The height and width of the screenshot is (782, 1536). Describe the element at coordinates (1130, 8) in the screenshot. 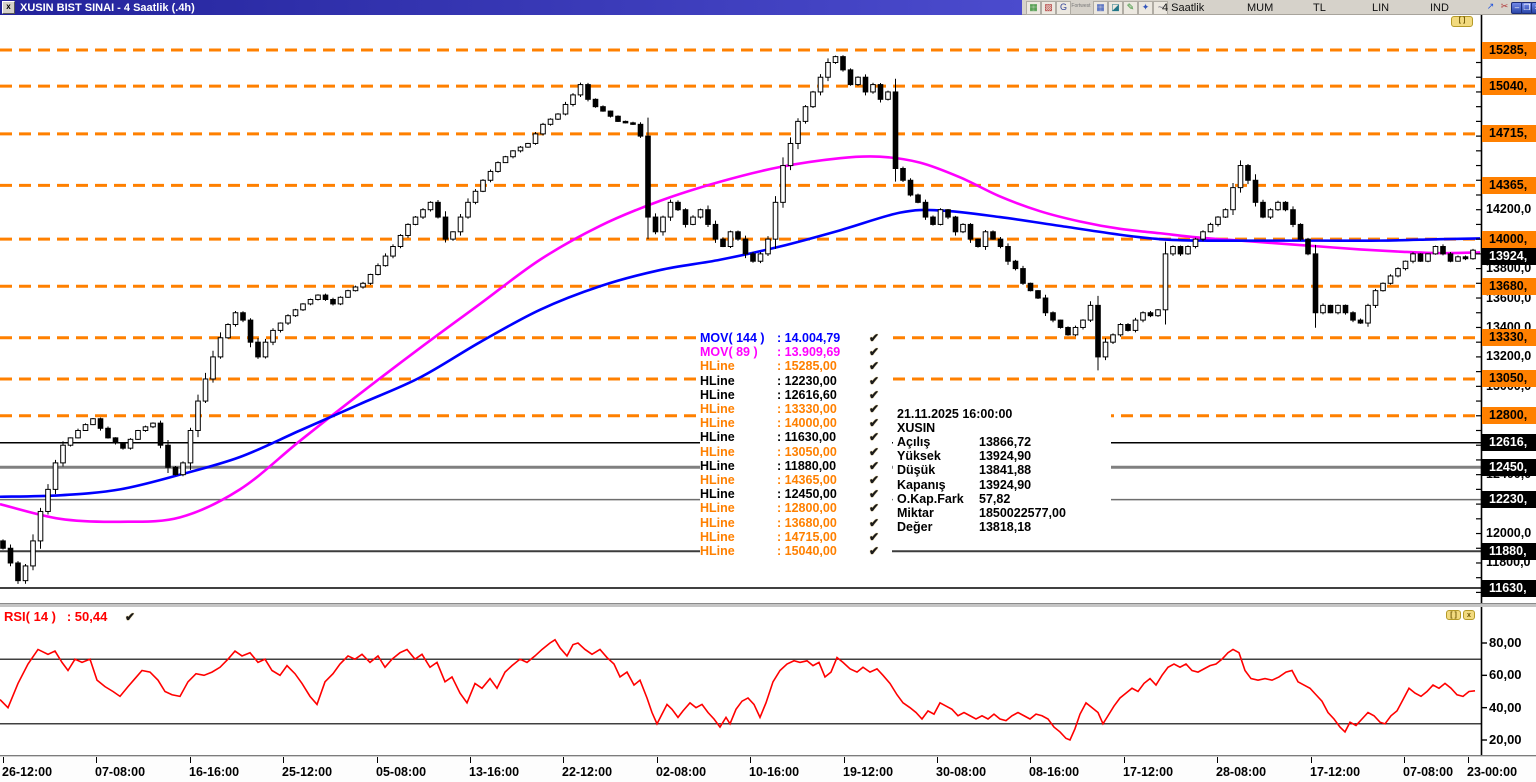

I see `pencil-icon: ✎` at that location.